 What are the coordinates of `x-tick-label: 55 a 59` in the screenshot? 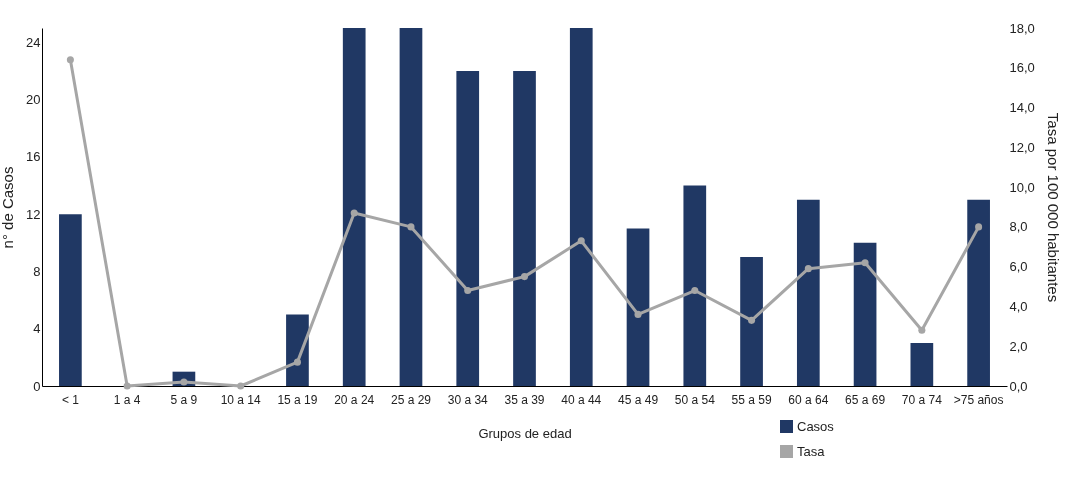 It's located at (751, 399).